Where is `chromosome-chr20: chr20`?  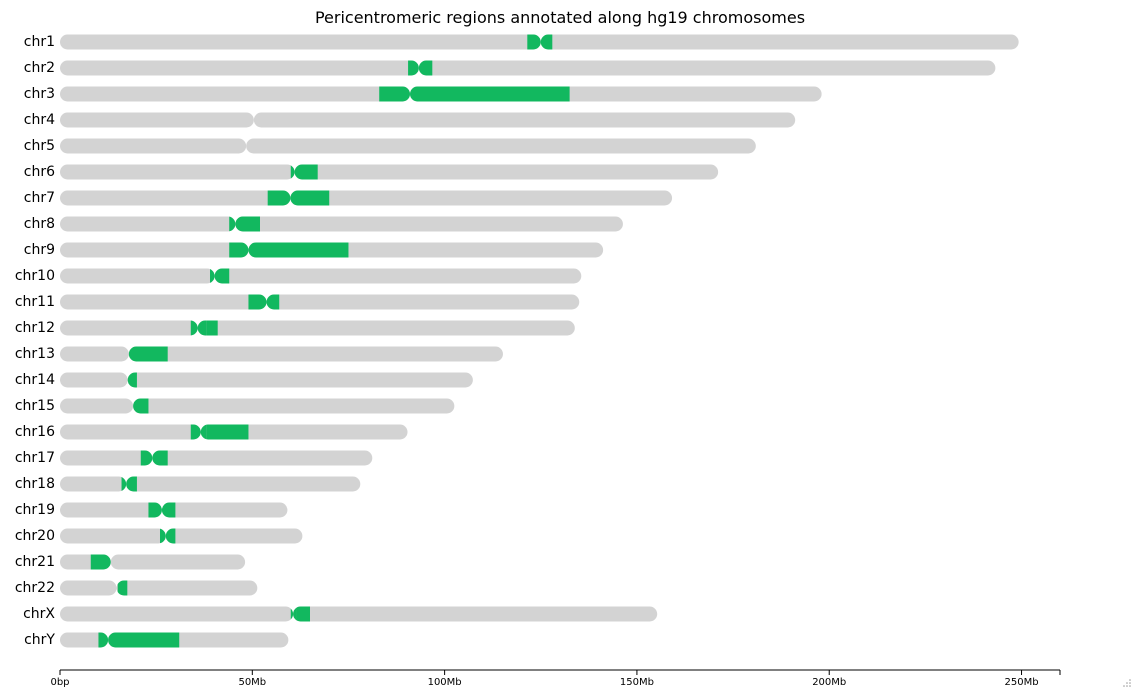
chromosome-chr20: chr20 is located at coordinates (159, 536).